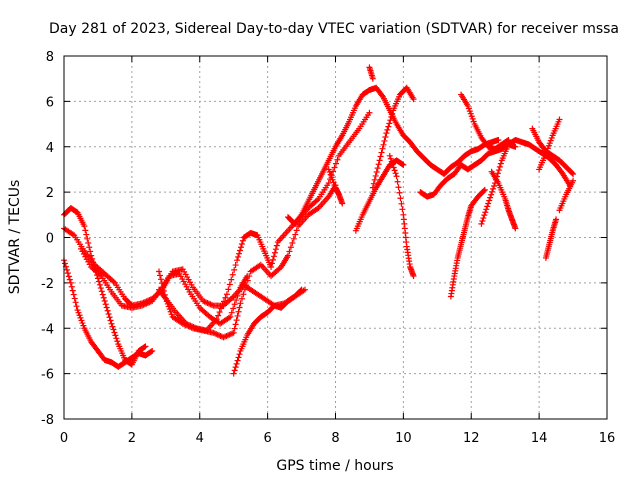 Image resolution: width=640 pixels, height=480 pixels. I want to click on x-tick-label: 0, so click(64, 438).